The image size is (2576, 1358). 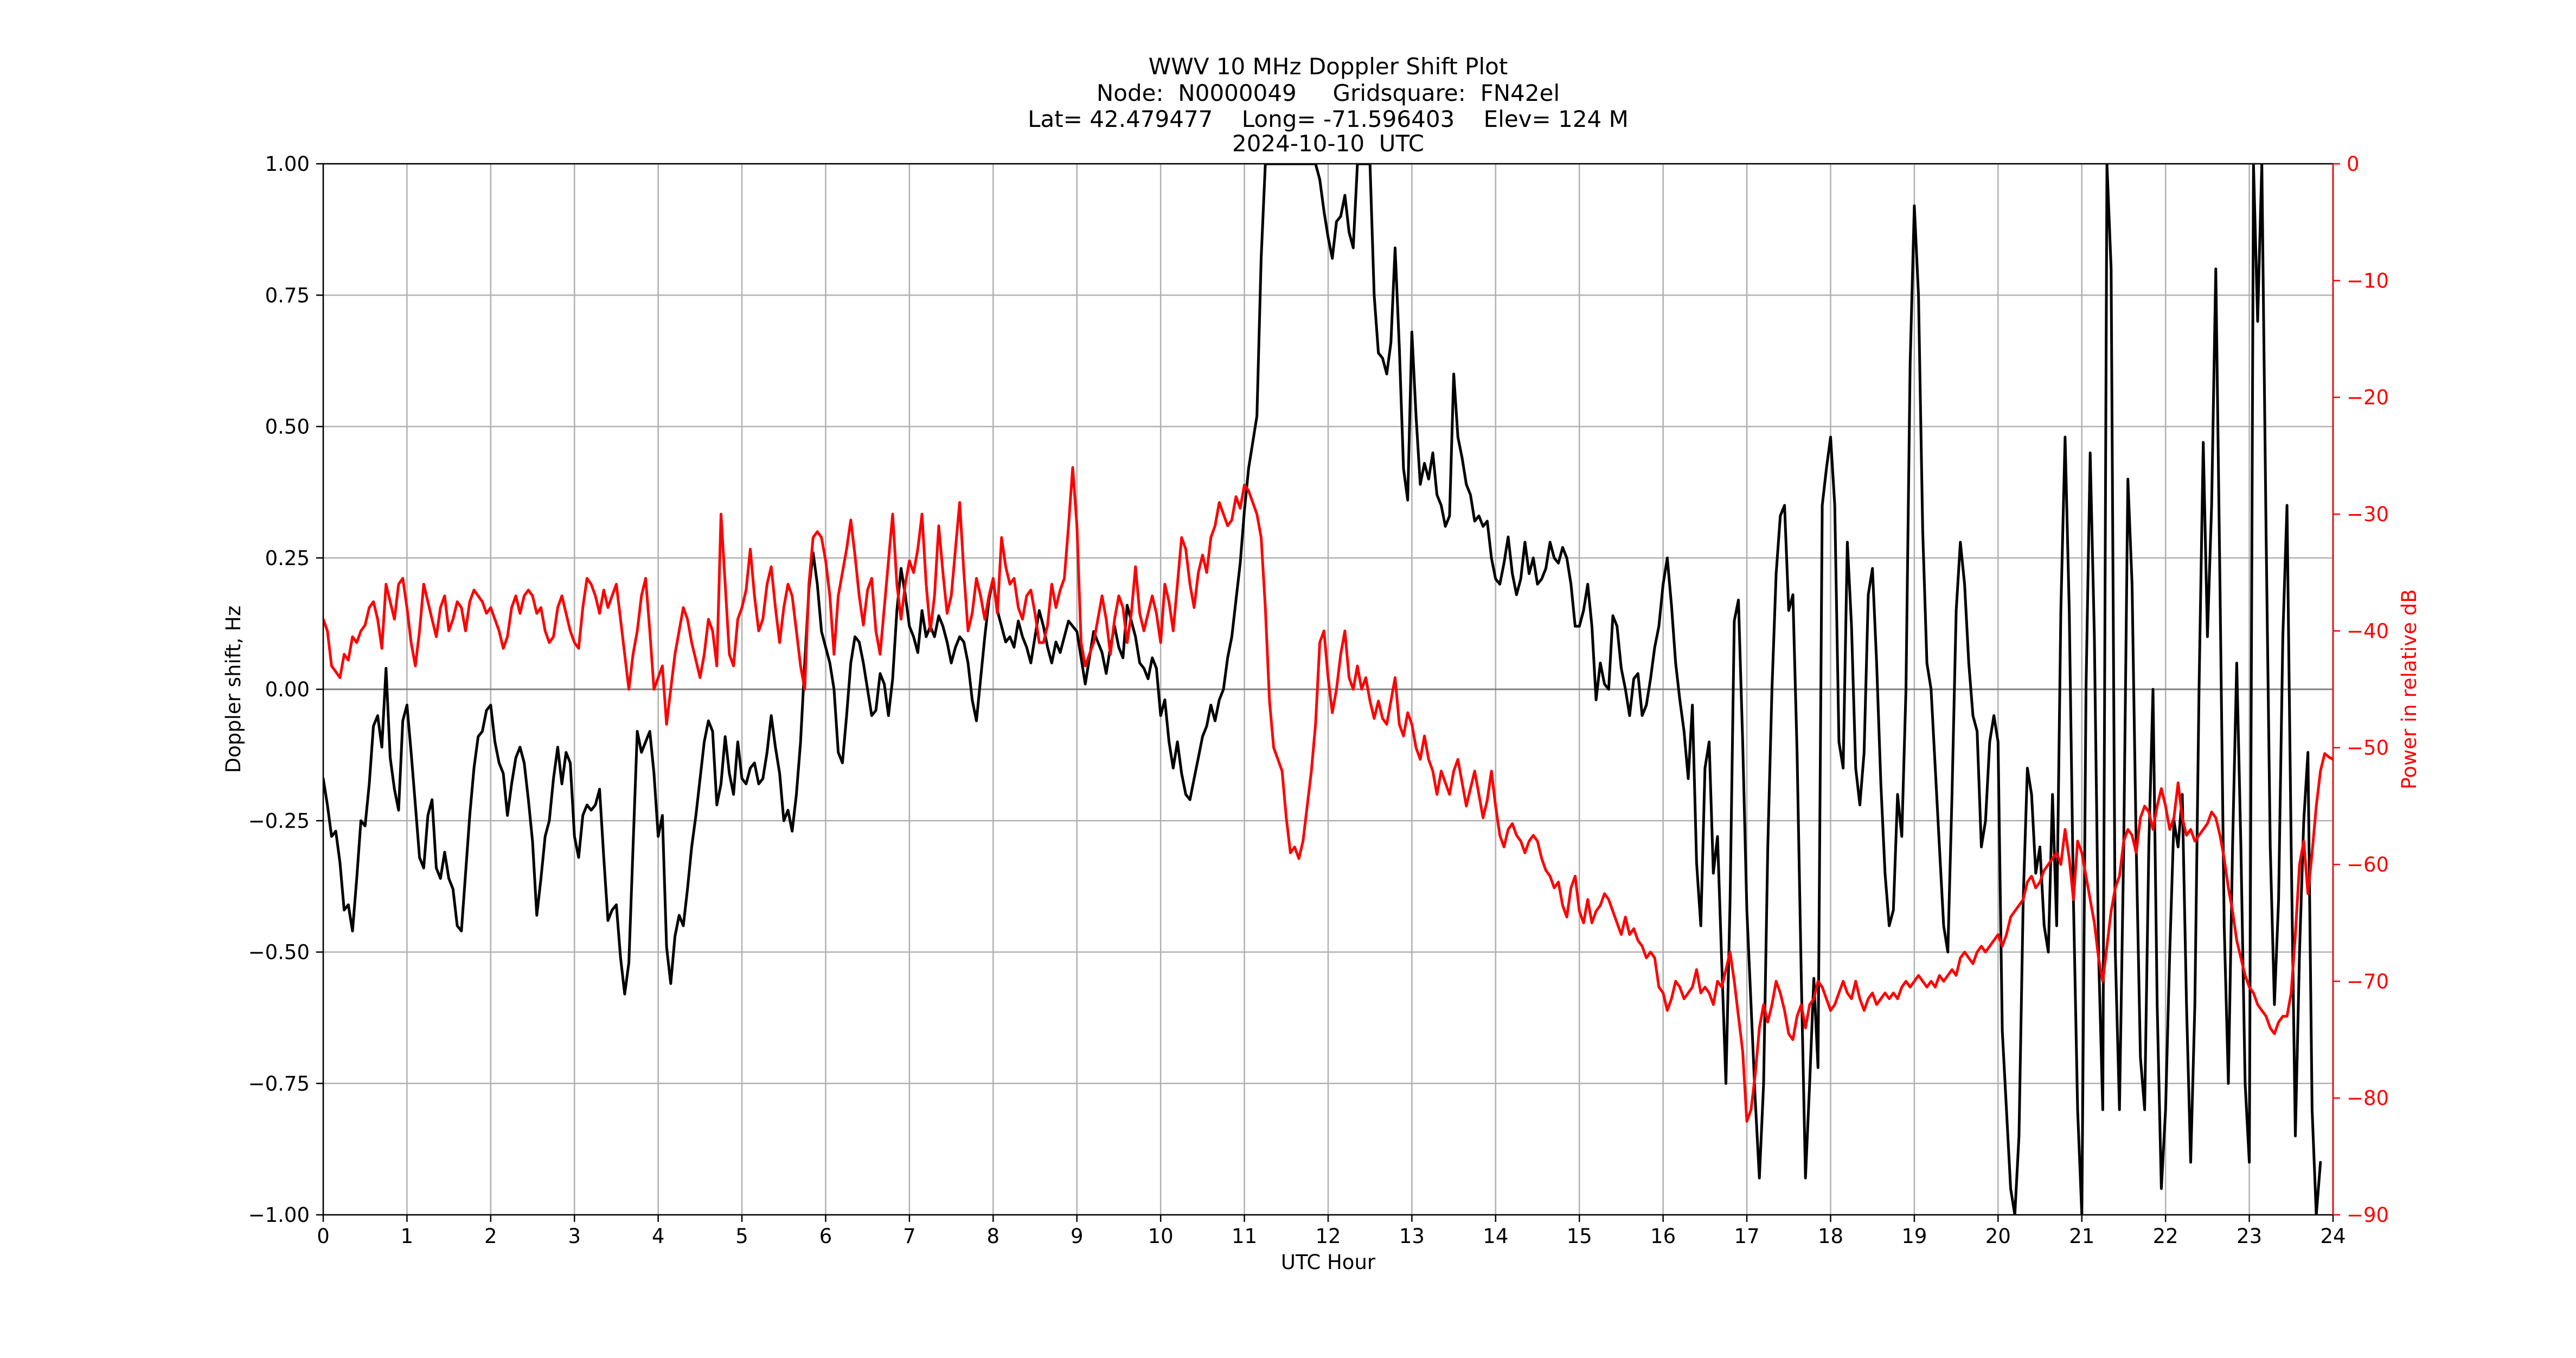 What do you see at coordinates (1328, 93) in the screenshot?
I see `title-line-2: Node: N0000049 Gridsquare: FN42el` at bounding box center [1328, 93].